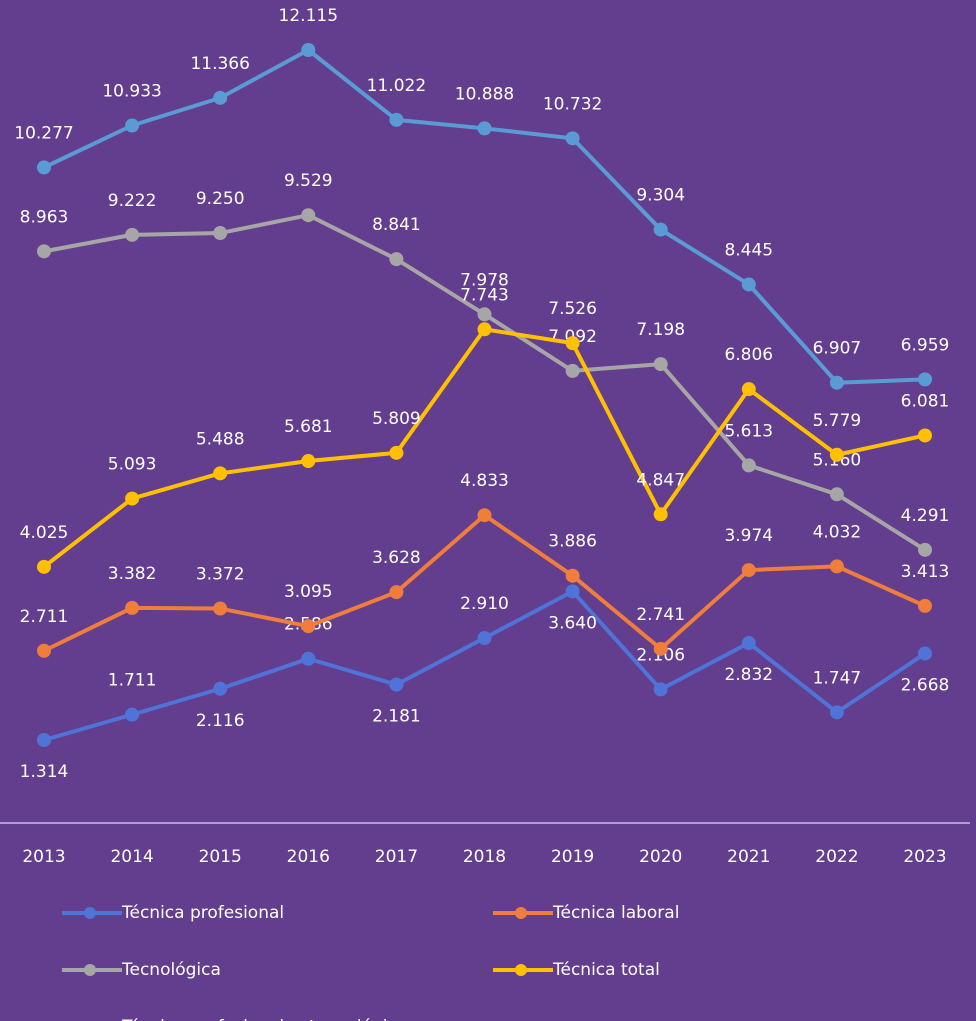 Image resolution: width=976 pixels, height=1021 pixels. What do you see at coordinates (925, 572) in the screenshot?
I see `data-label: 3.413` at bounding box center [925, 572].